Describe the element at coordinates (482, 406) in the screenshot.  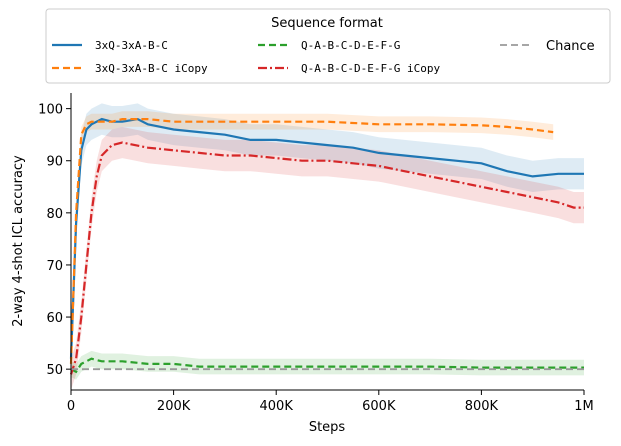
I see `x-tick-label: 800K` at that location.